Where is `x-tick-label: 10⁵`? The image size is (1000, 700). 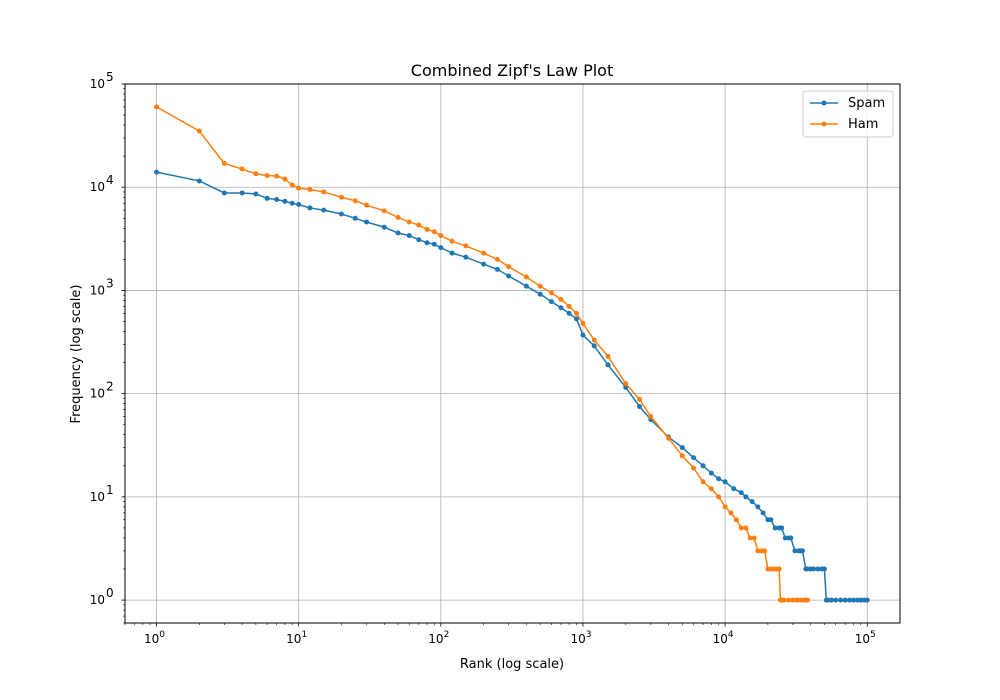
x-tick-label: 10⁵ is located at coordinates (865, 638).